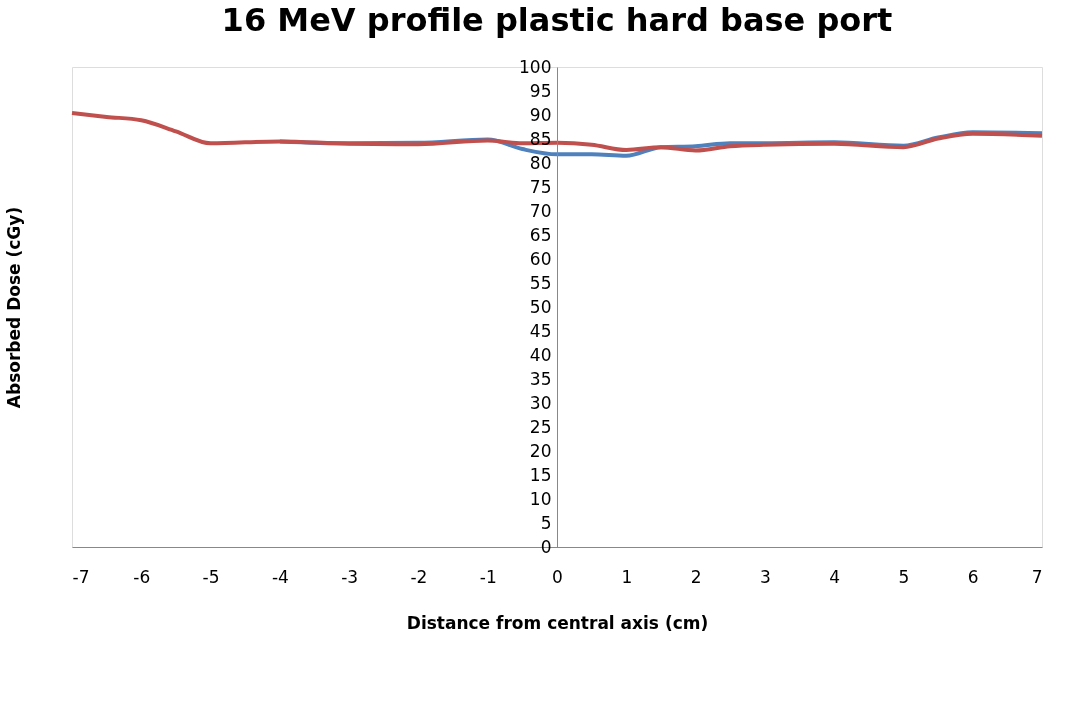  Describe the element at coordinates (904, 576) in the screenshot. I see `x-tick-label: 5` at that location.